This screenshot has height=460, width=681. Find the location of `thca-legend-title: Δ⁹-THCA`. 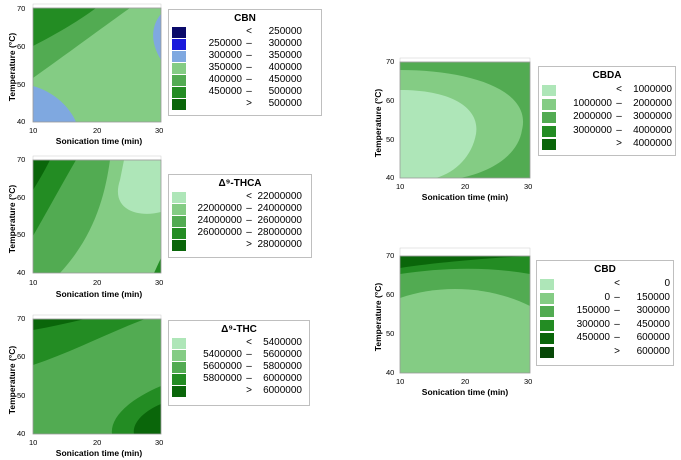

thca-legend-title: Δ⁹-THCA is located at coordinates (240, 183).